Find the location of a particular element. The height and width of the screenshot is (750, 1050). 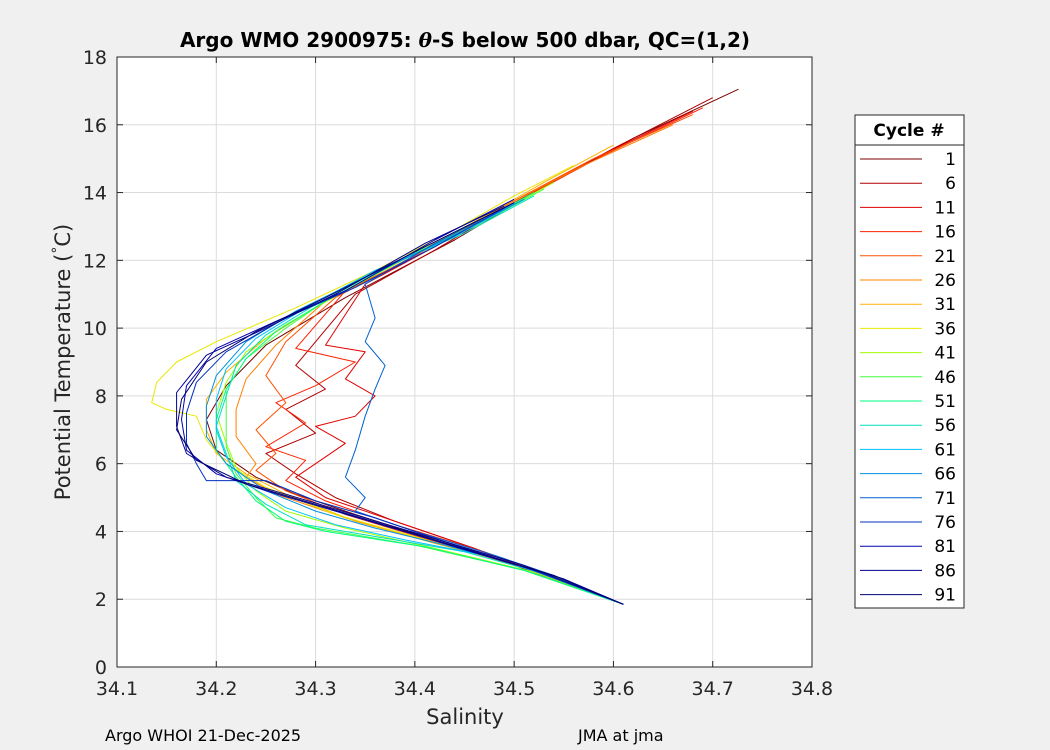

footer-source: Argo WHOI 21-Dec-2025 is located at coordinates (203, 735).